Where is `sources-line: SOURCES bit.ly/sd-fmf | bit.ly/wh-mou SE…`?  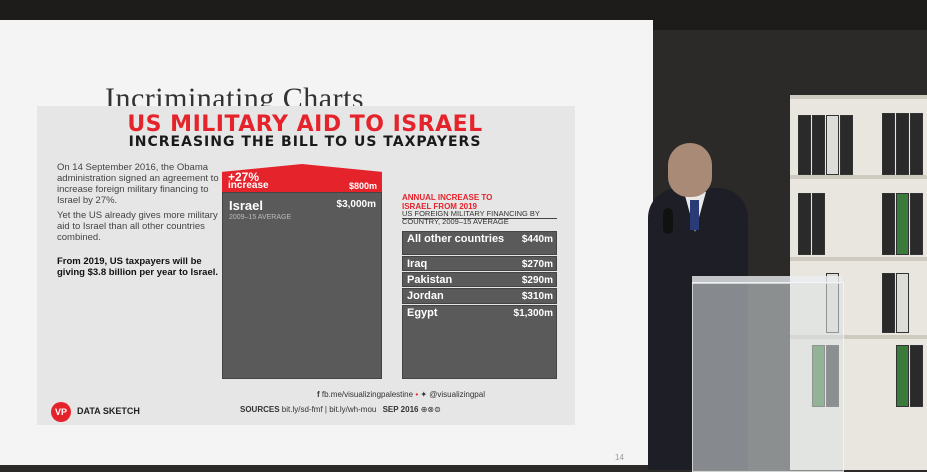 sources-line: SOURCES bit.ly/sd-fmf | bit.ly/wh-mou SE… is located at coordinates (340, 409).